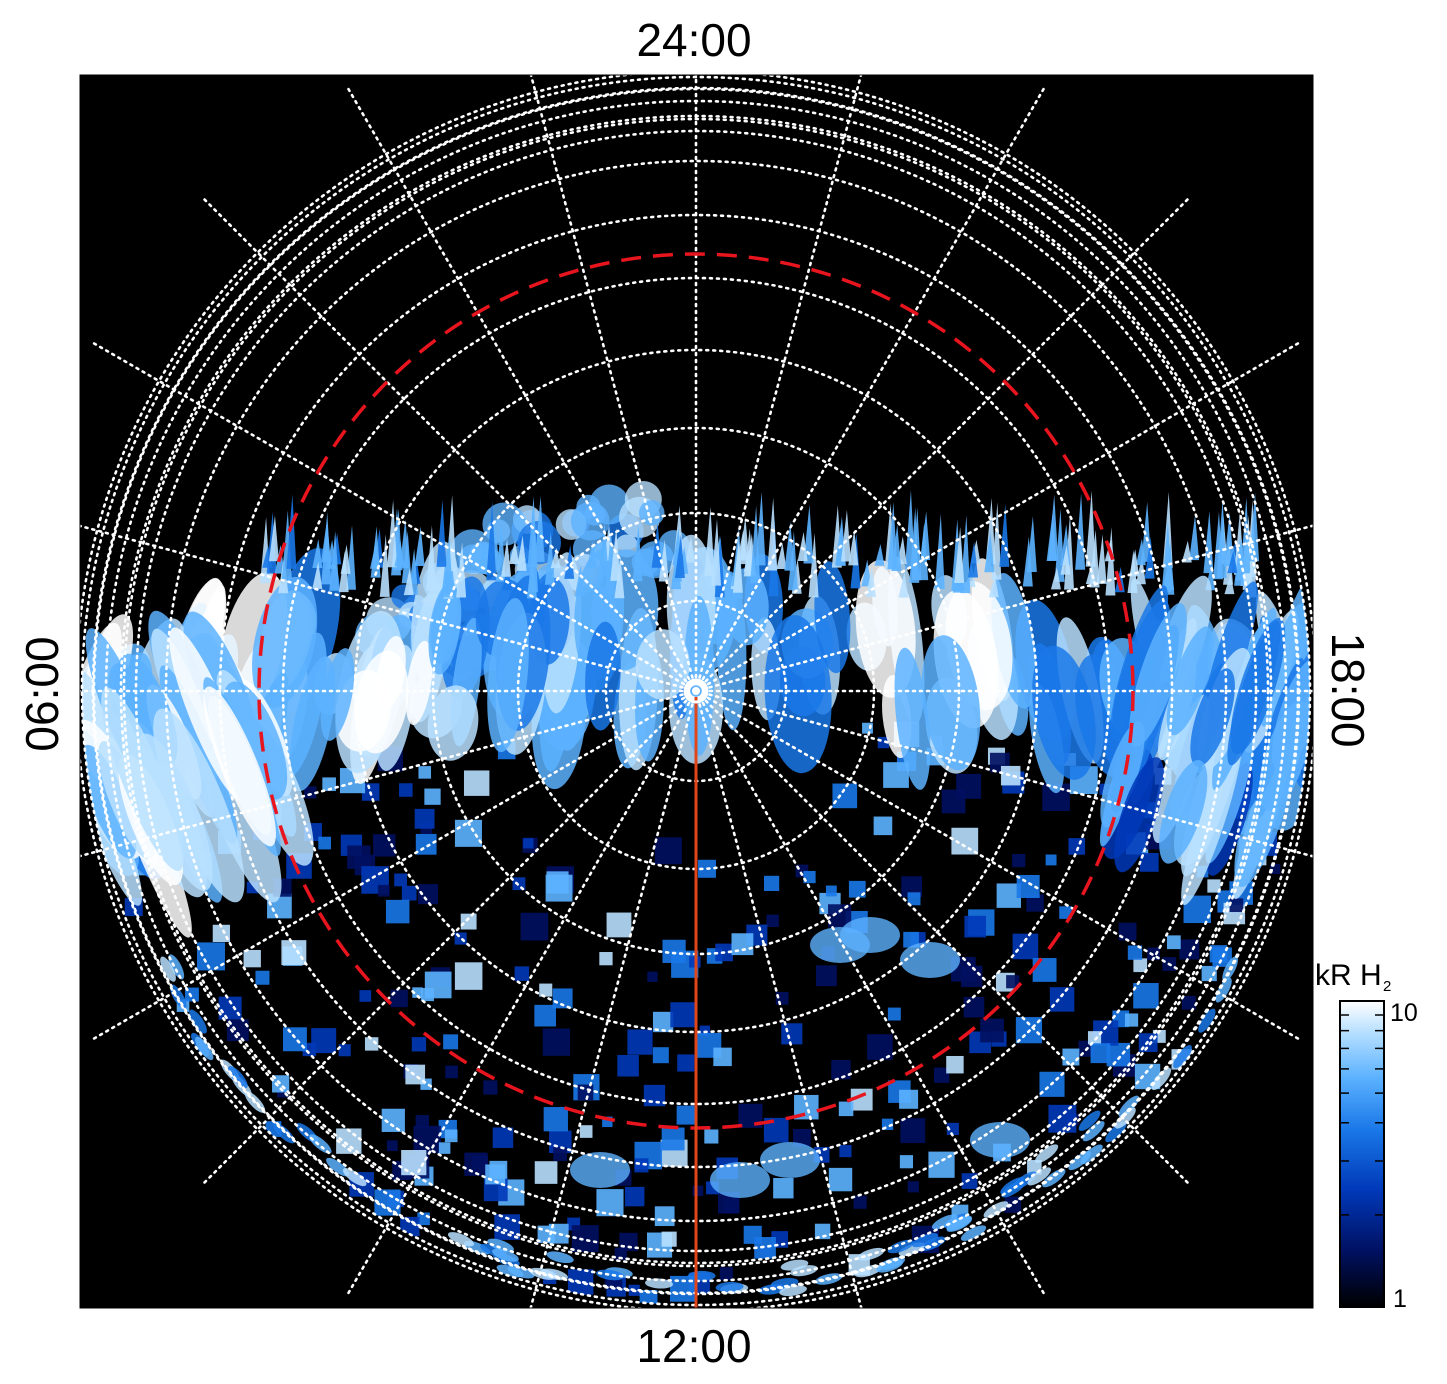  I want to click on colorbar-title-subscript: 2, so click(1387, 986).